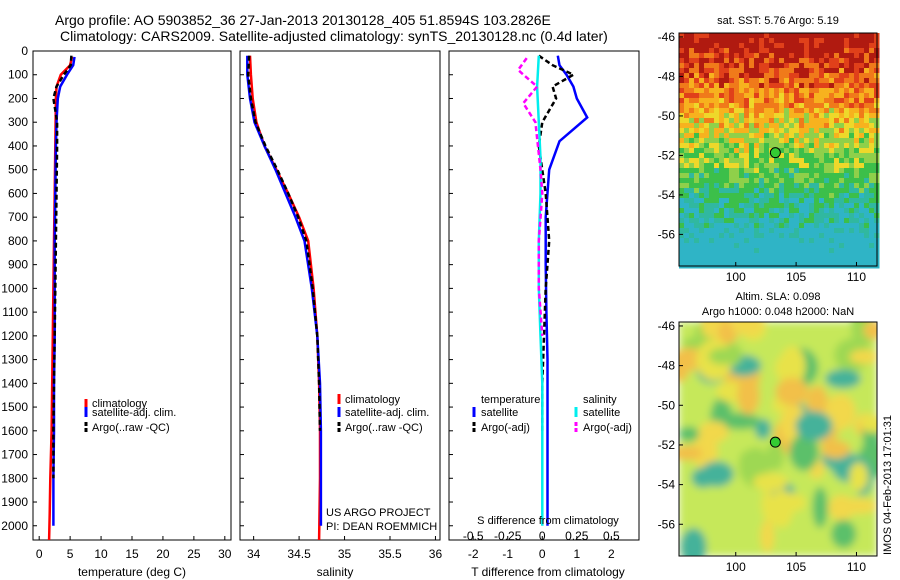 This screenshot has width=900, height=580. I want to click on map-y-tick-label: -54, so click(667, 485).